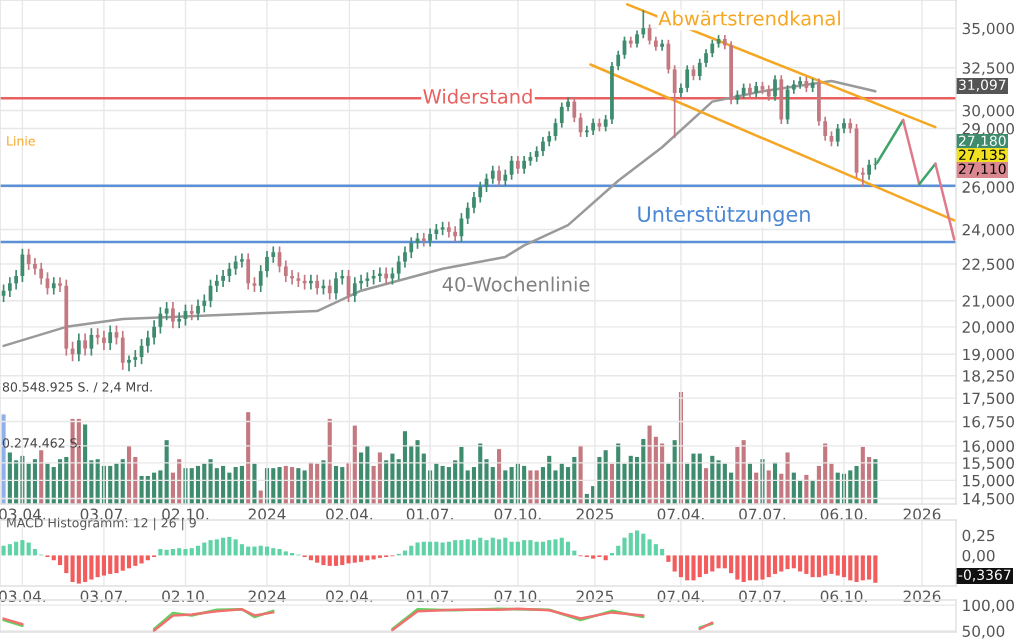  Describe the element at coordinates (724, 216) in the screenshot. I see `annotation: Unterstützungen` at that location.